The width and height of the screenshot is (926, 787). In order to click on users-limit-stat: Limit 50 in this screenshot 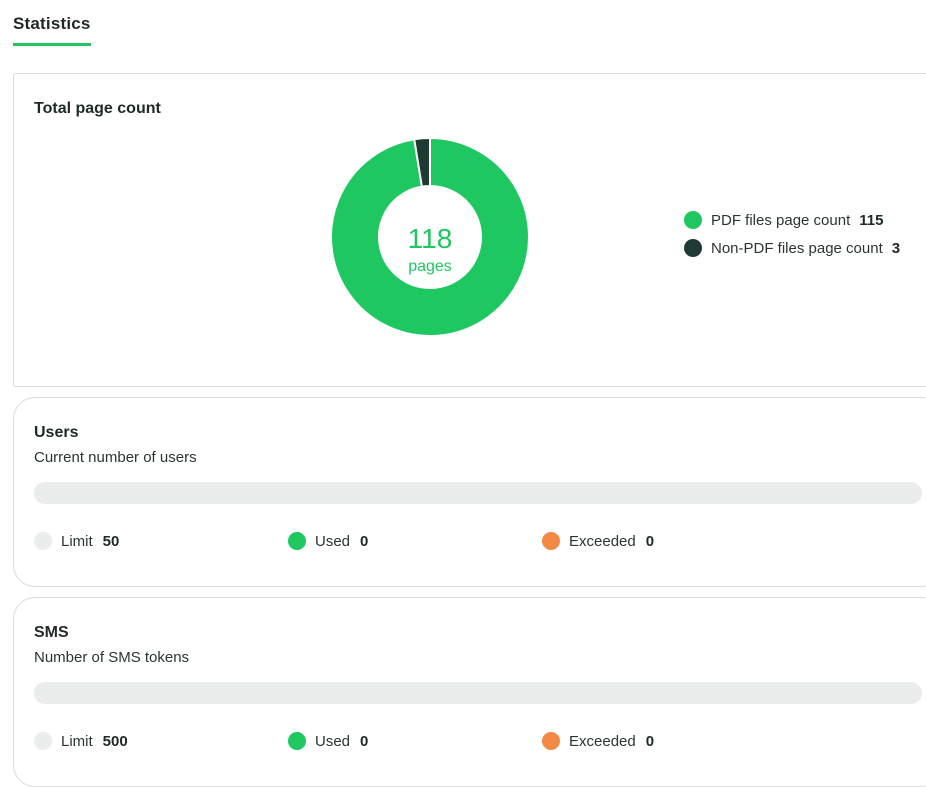, I will do `click(76, 541)`.